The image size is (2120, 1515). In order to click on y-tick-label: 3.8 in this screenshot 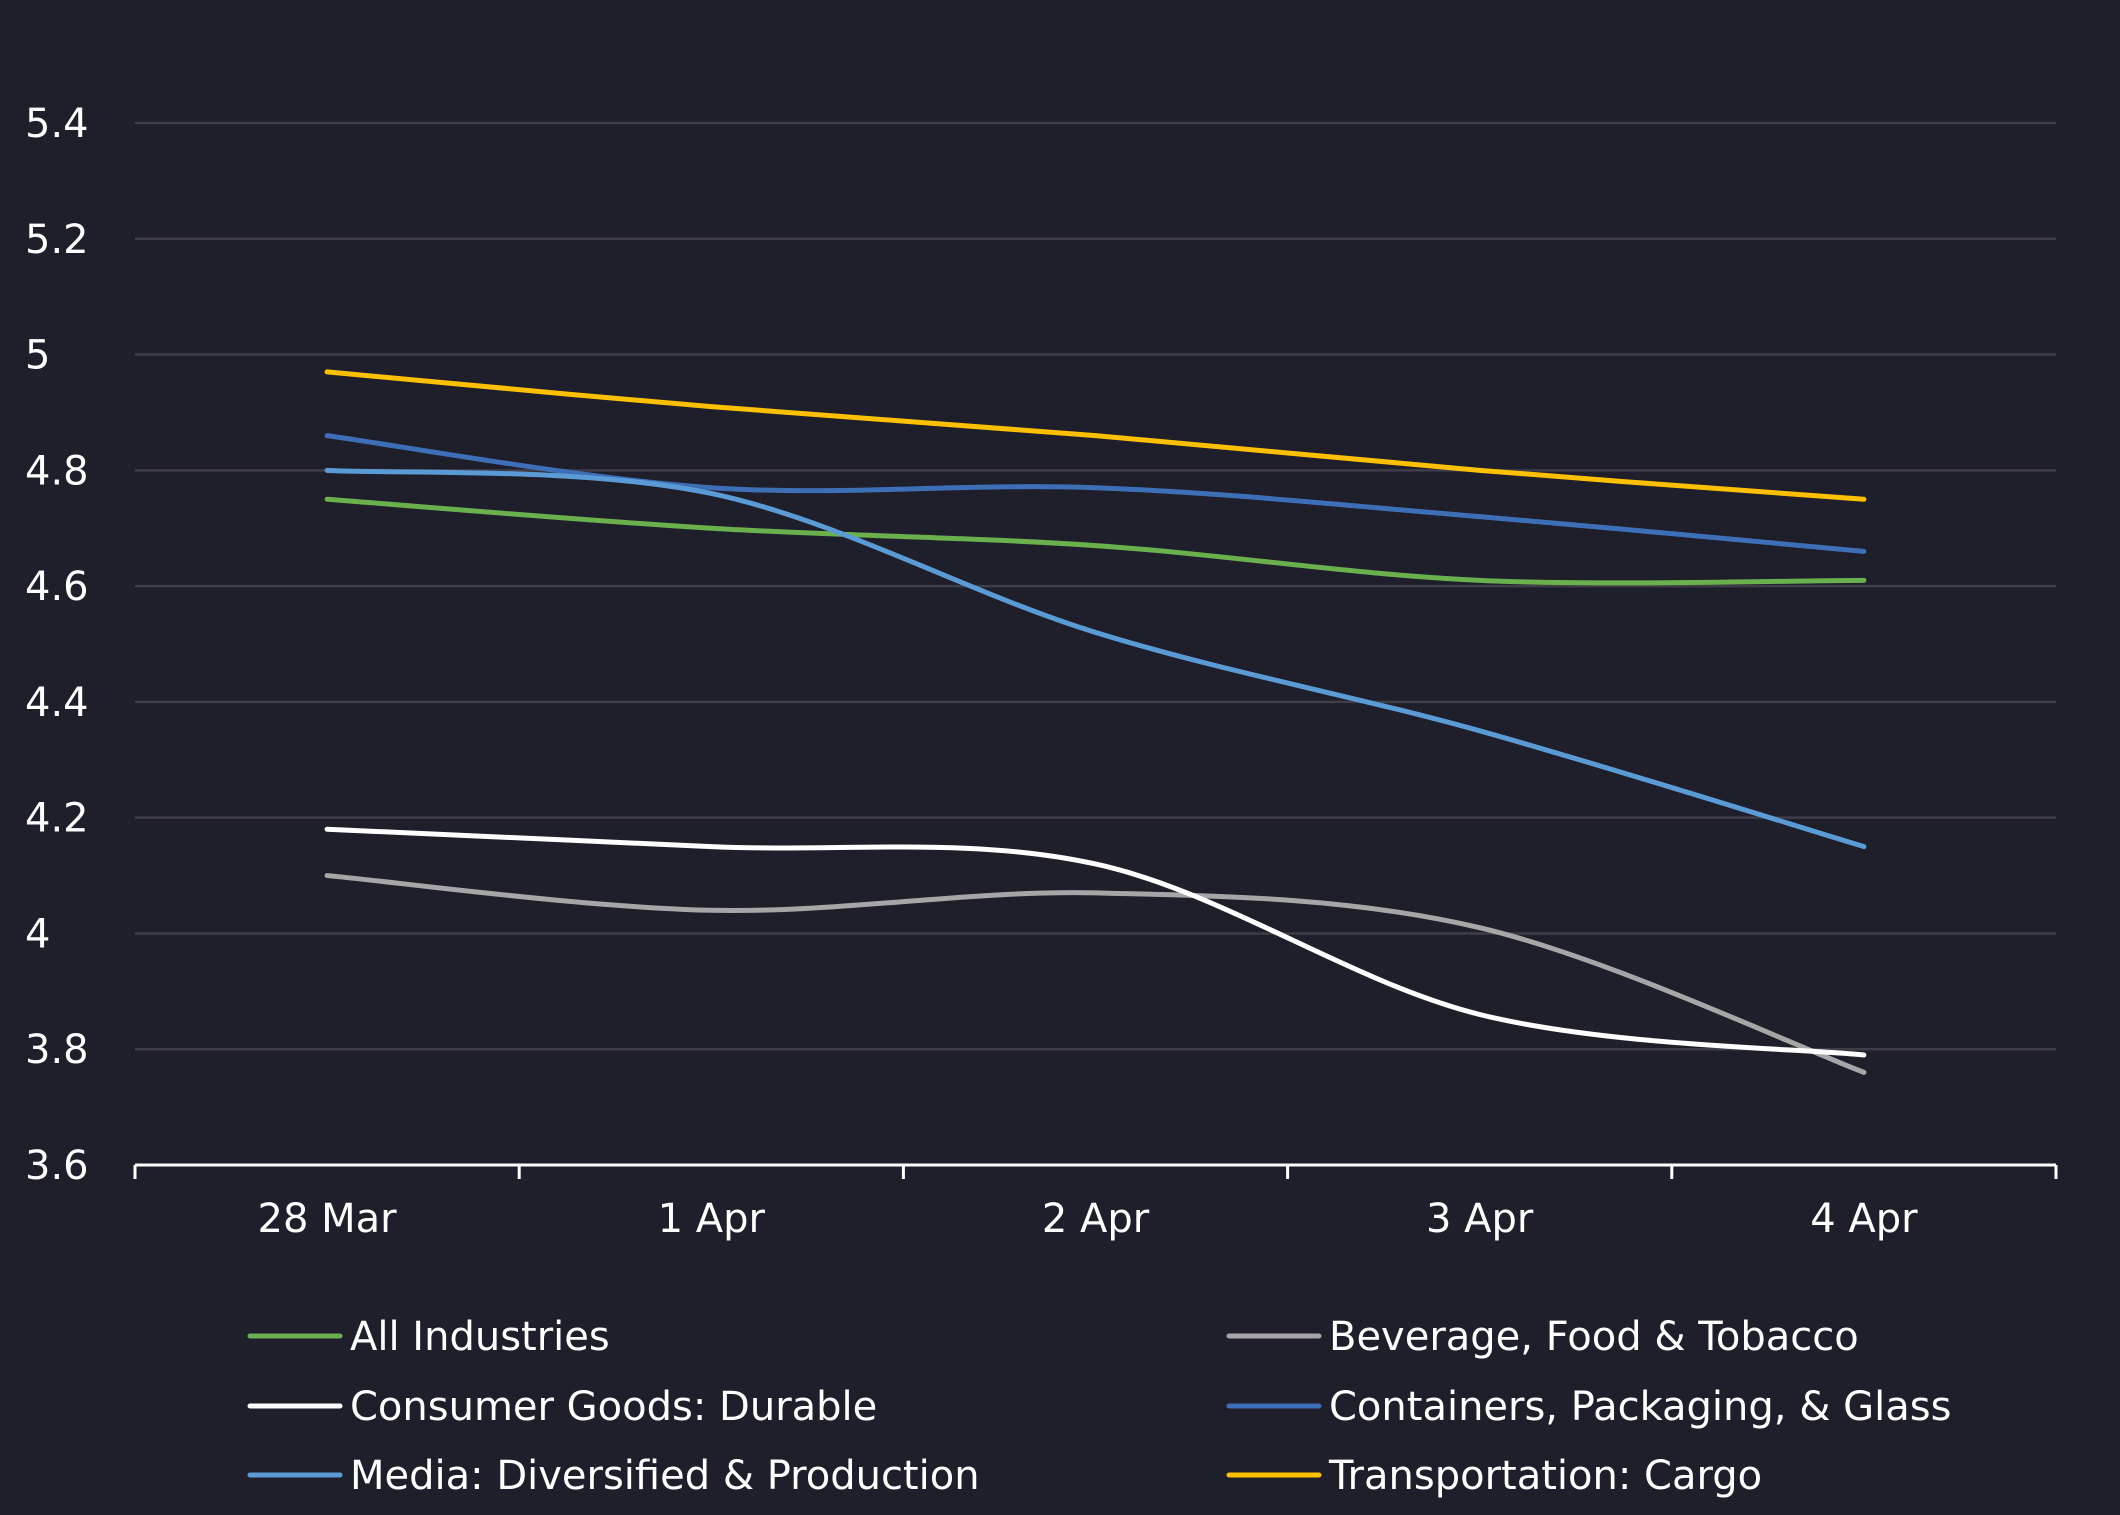, I will do `click(57, 1050)`.